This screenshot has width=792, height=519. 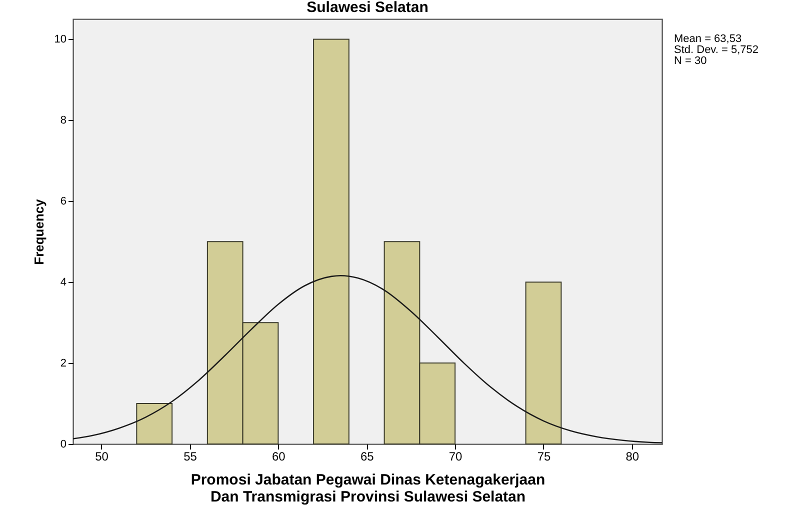 What do you see at coordinates (63, 202) in the screenshot?
I see `y-tick-label: 6` at bounding box center [63, 202].